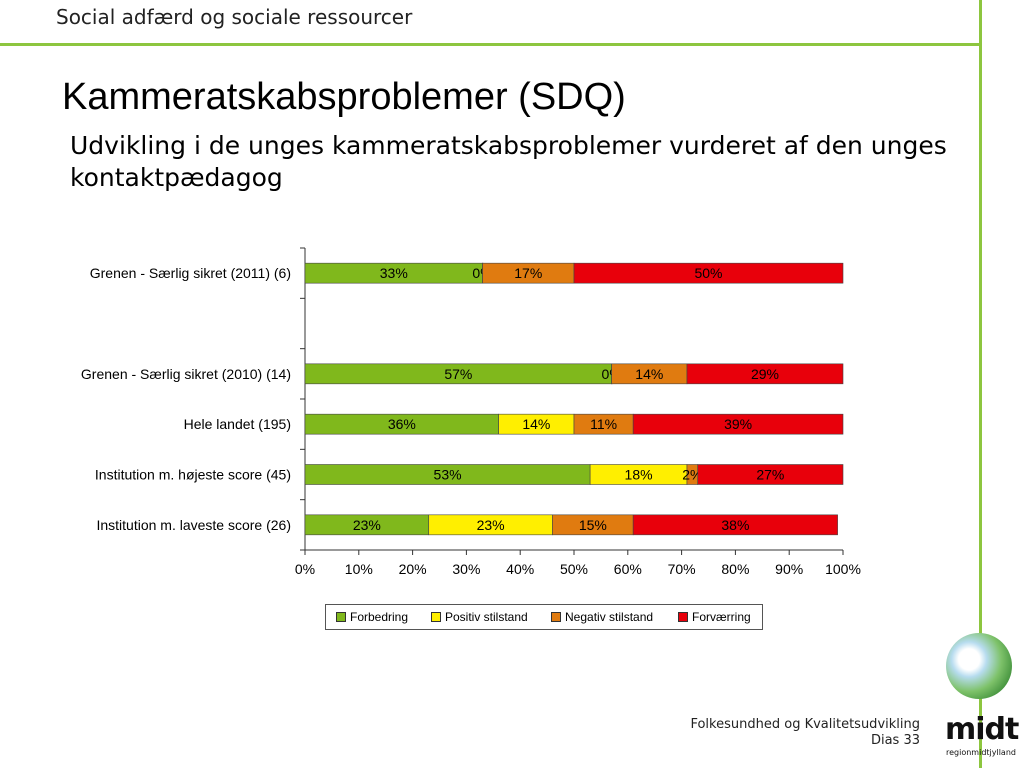  Describe the element at coordinates (805, 724) in the screenshot. I see `footer-organization: Folkesundhed og Kvalitetsudvikling` at that location.